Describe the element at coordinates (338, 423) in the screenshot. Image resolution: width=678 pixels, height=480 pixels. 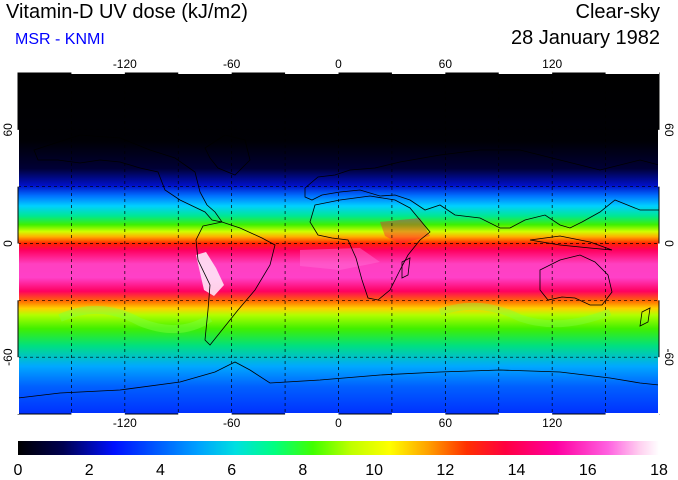
I see `lon-label-bottom: 0` at that location.